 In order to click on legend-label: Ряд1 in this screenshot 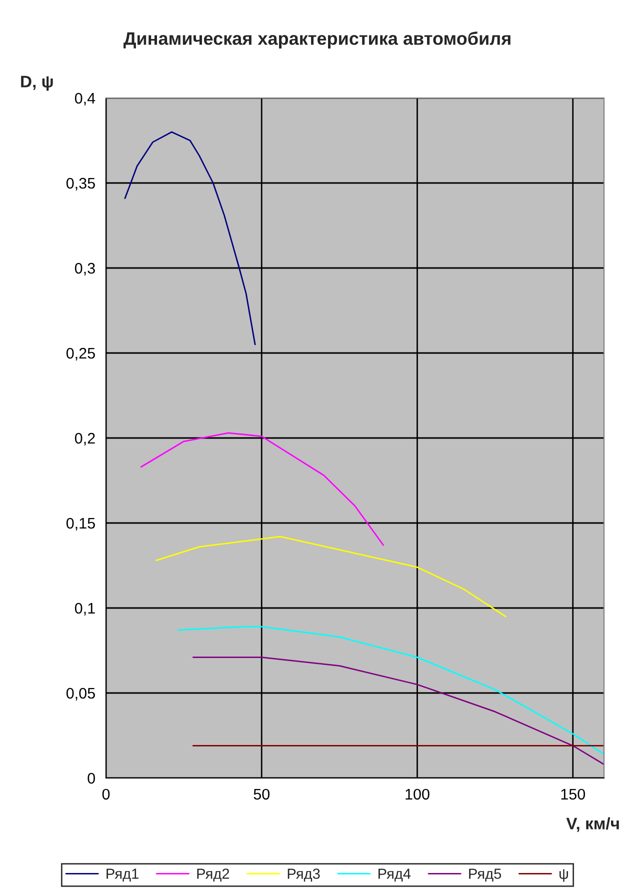, I will do `click(122, 875)`.